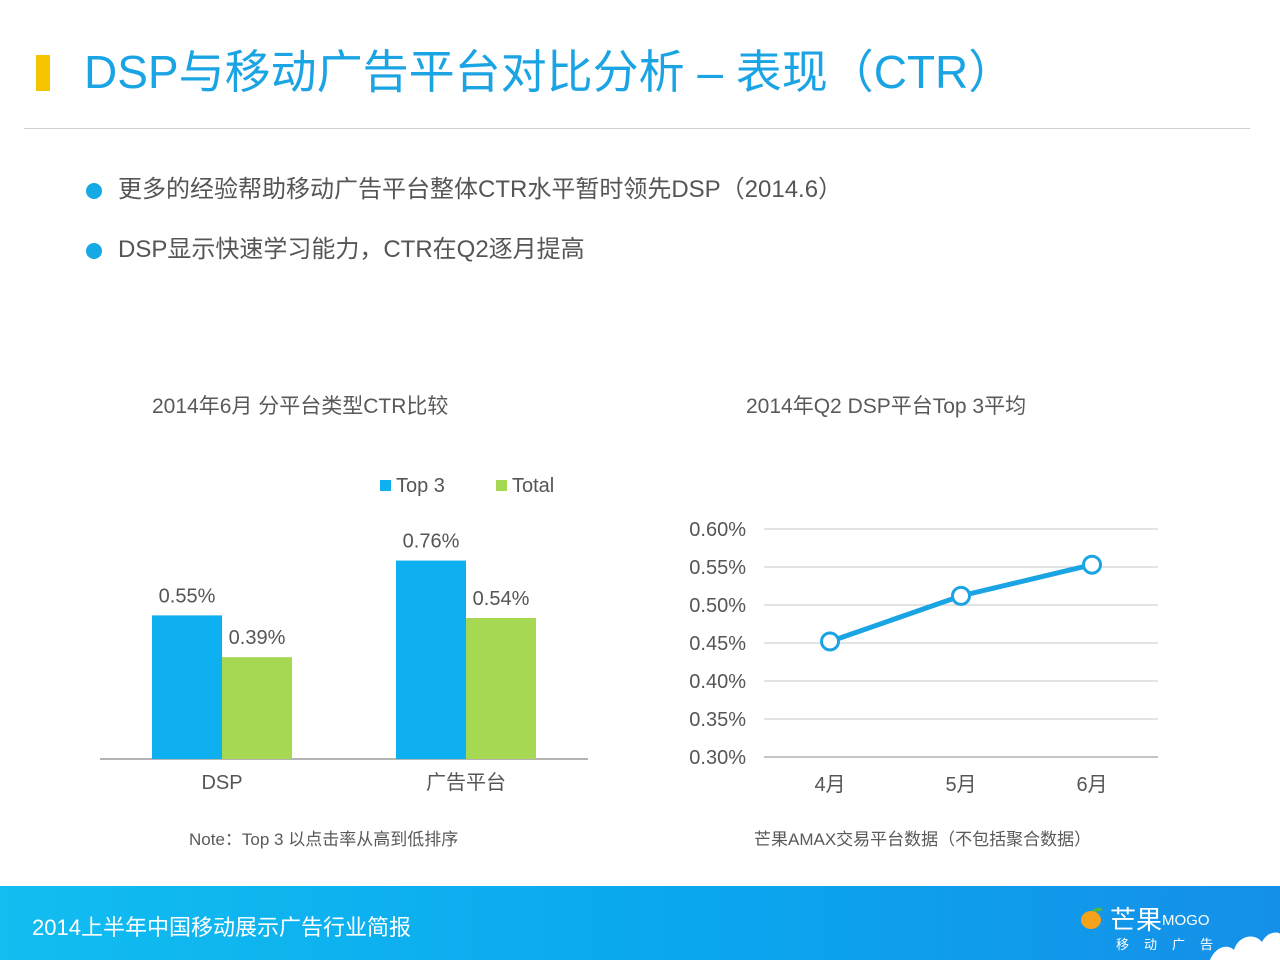  Describe the element at coordinates (221, 783) in the screenshot. I see `x-tick-label: DSP` at that location.